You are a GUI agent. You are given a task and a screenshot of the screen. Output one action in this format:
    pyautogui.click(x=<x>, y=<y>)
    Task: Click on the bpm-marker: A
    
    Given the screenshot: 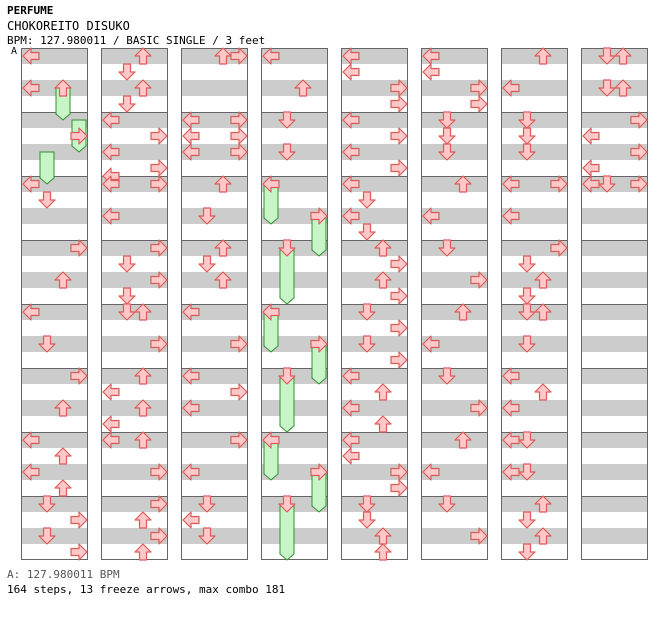 What is the action you would take?
    pyautogui.click(x=14, y=51)
    